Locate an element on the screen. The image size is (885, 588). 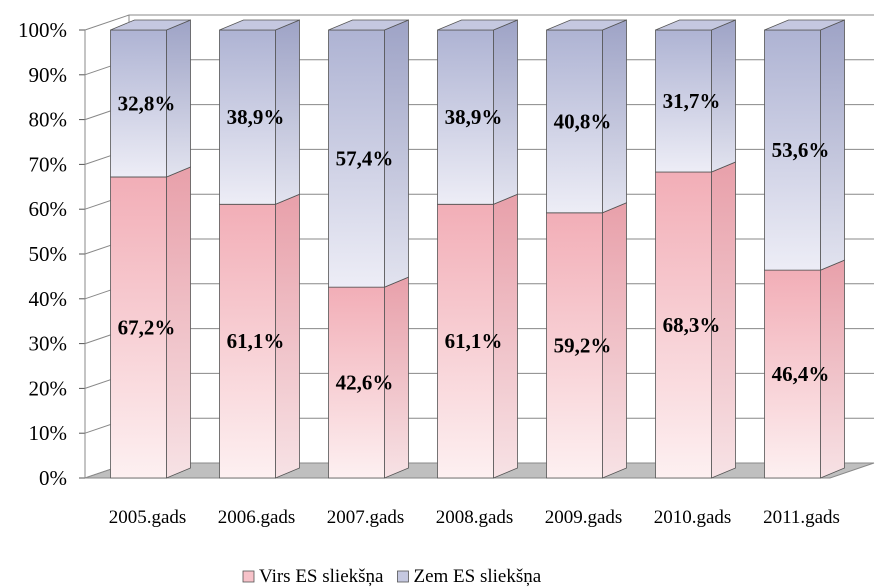
x-tick-label: 2006.gads is located at coordinates (257, 517).